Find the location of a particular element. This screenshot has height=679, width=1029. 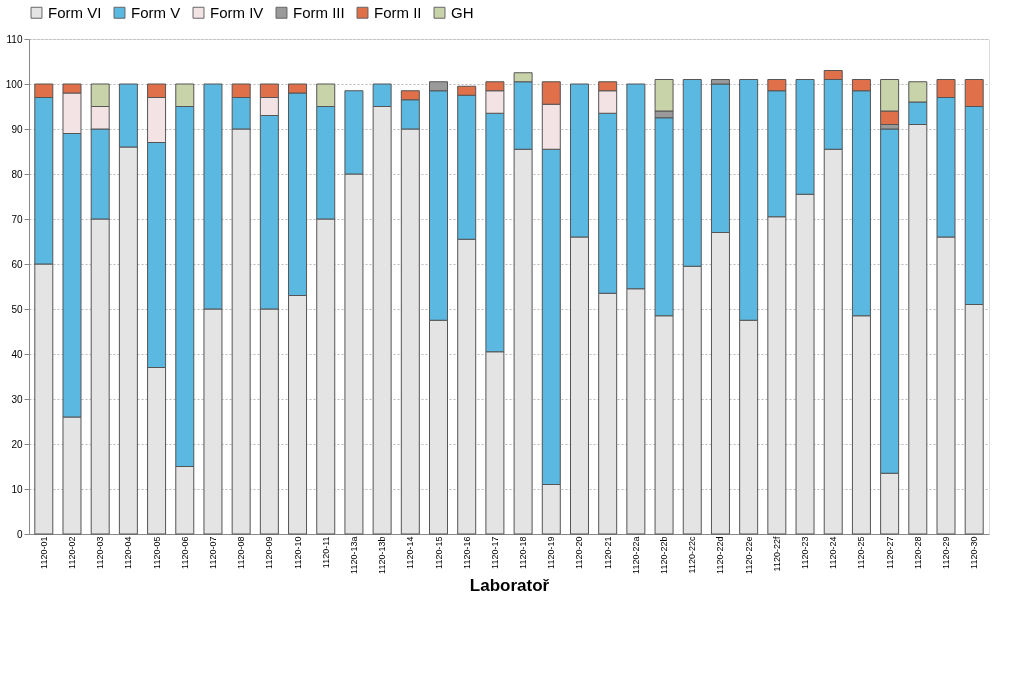

x-tick-label: 1120-30 is located at coordinates (974, 552).